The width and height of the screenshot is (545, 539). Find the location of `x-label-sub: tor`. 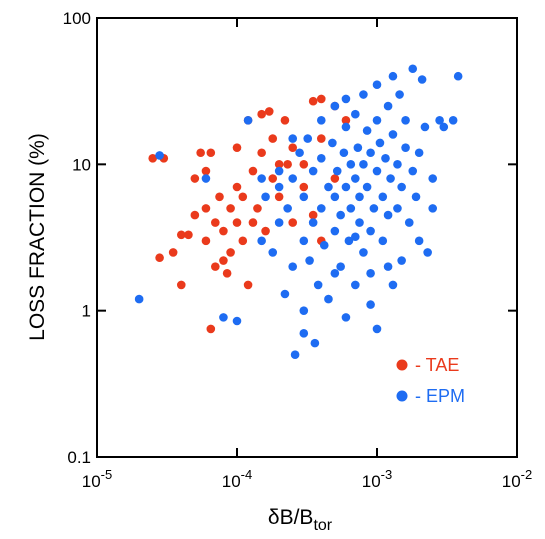

x-label-sub: tor is located at coordinates (322, 525).